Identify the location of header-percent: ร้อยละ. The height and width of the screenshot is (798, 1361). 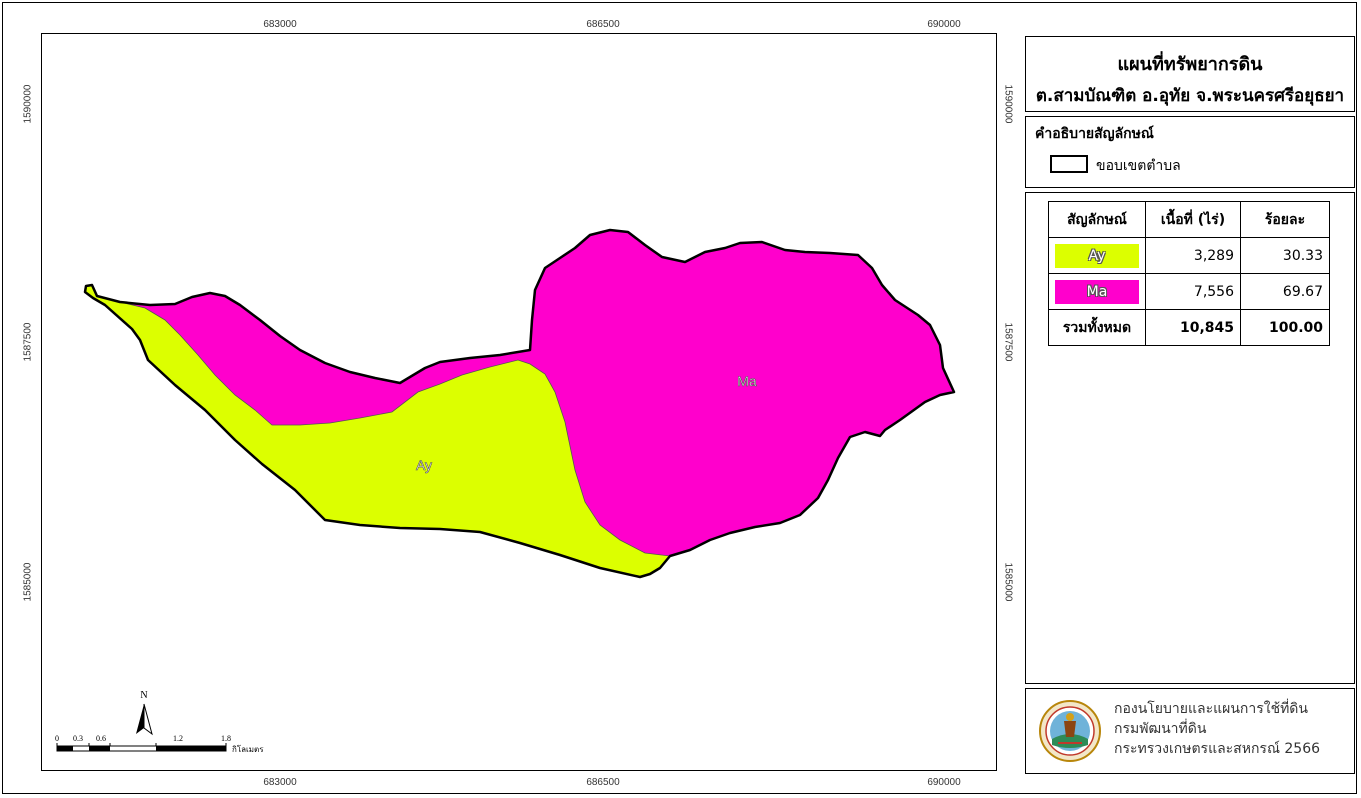
(1285, 219).